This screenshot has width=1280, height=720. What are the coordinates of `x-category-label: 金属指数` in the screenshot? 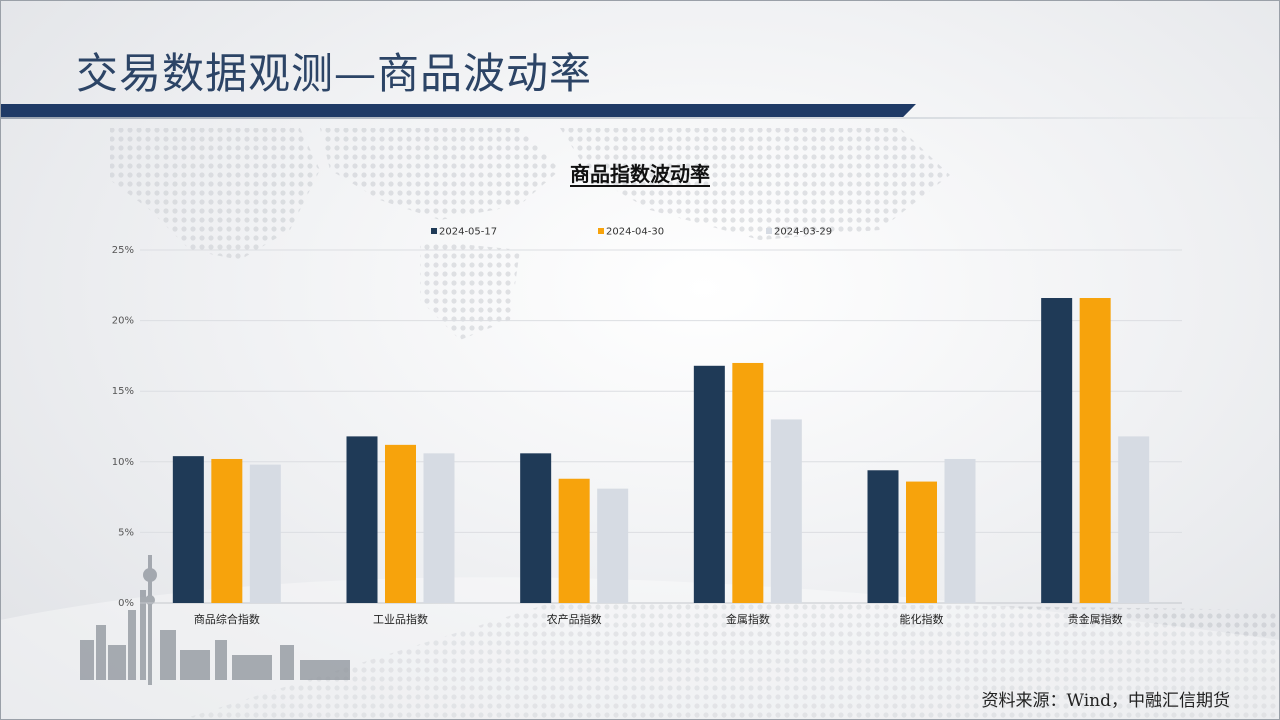 It's located at (748, 619).